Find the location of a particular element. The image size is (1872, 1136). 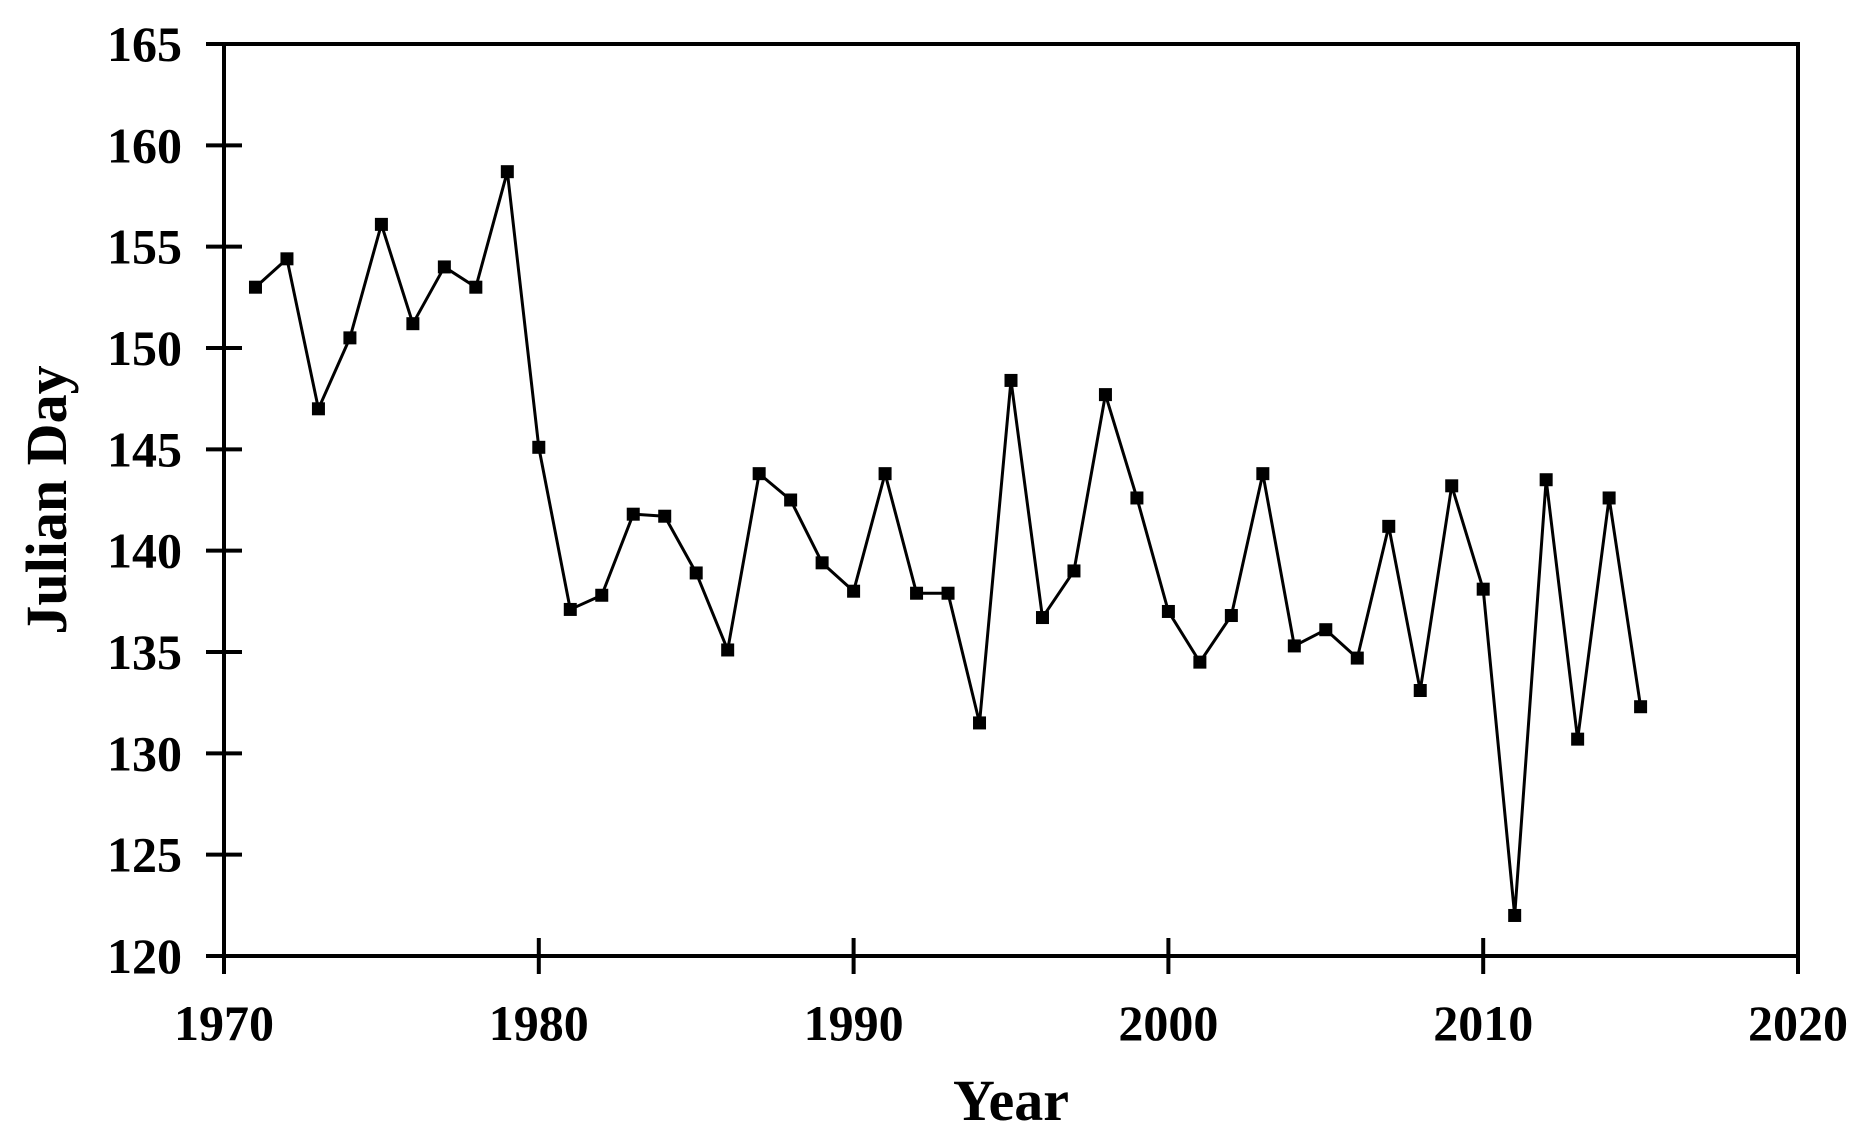

x-tick-label: 1980 is located at coordinates (539, 1023).